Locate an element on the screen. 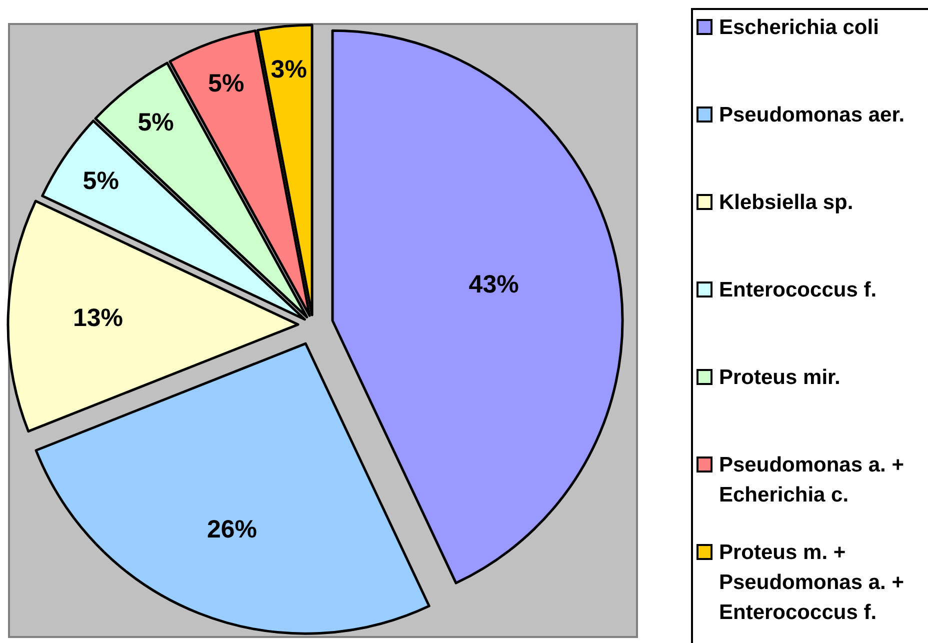  data-label: 13% is located at coordinates (98, 318).